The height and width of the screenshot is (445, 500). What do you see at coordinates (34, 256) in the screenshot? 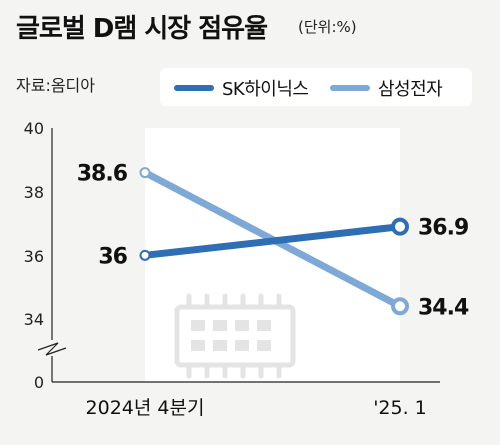
I see `y-tick-label: 36` at bounding box center [34, 256].